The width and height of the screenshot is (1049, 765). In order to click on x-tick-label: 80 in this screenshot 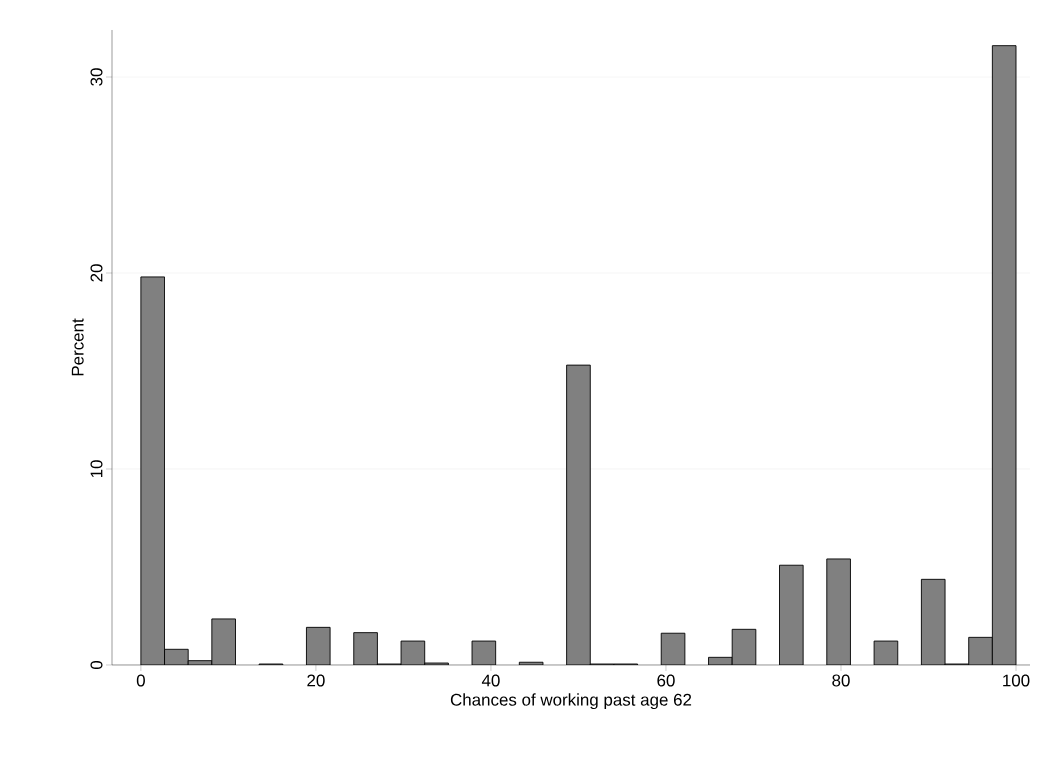, I will do `click(841, 680)`.